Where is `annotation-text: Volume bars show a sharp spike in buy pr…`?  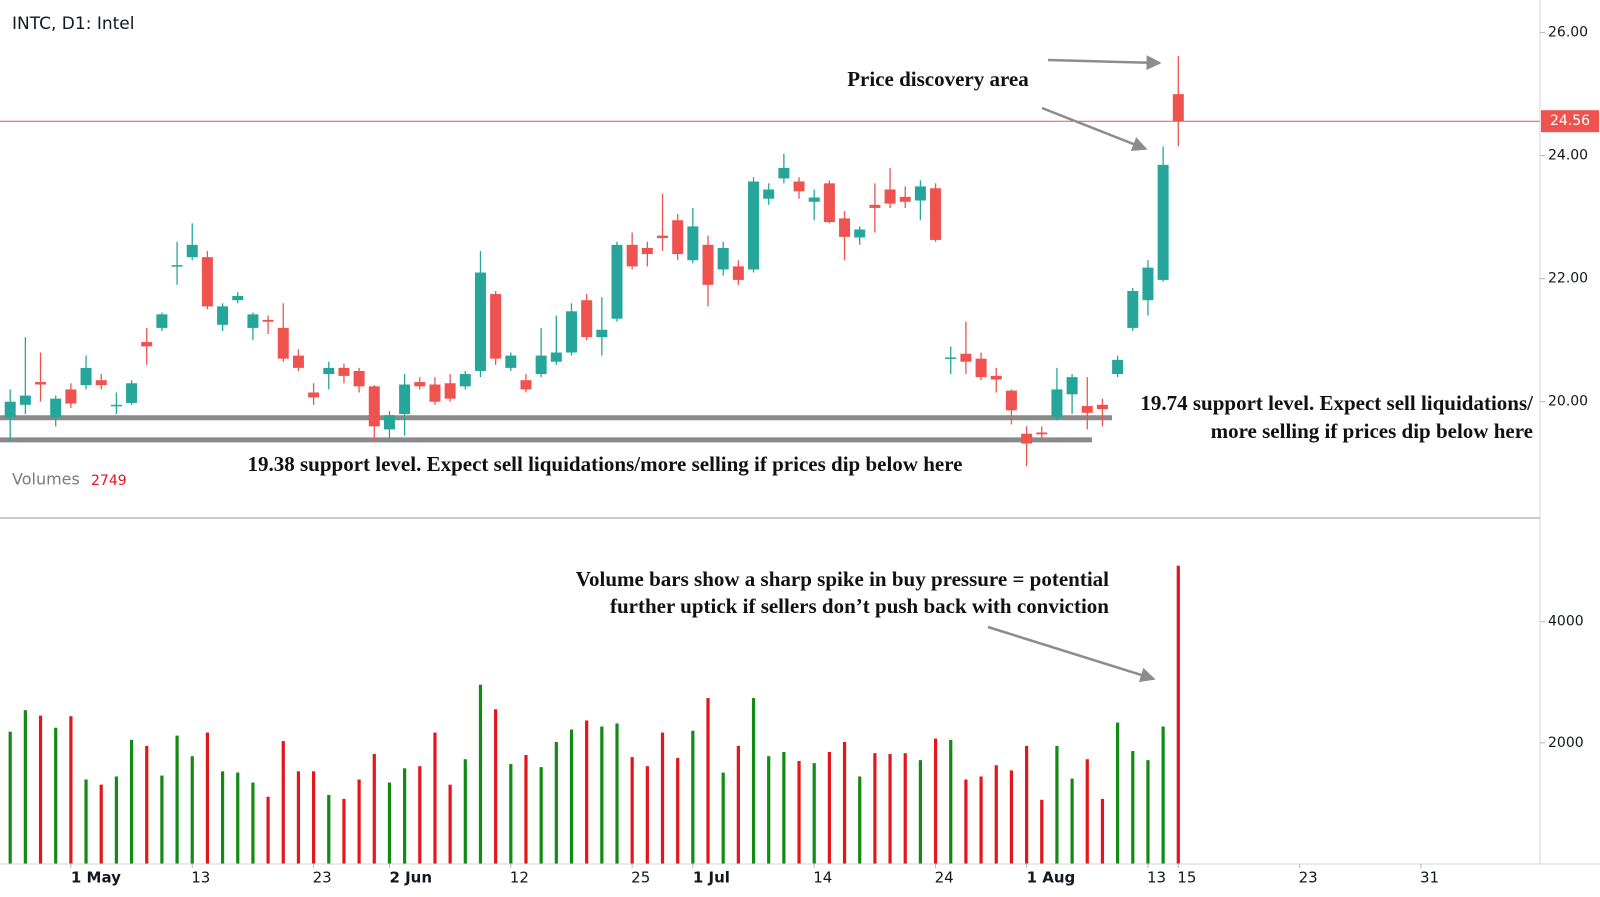 annotation-text: Volume bars show a sharp spike in buy pr… is located at coordinates (842, 579).